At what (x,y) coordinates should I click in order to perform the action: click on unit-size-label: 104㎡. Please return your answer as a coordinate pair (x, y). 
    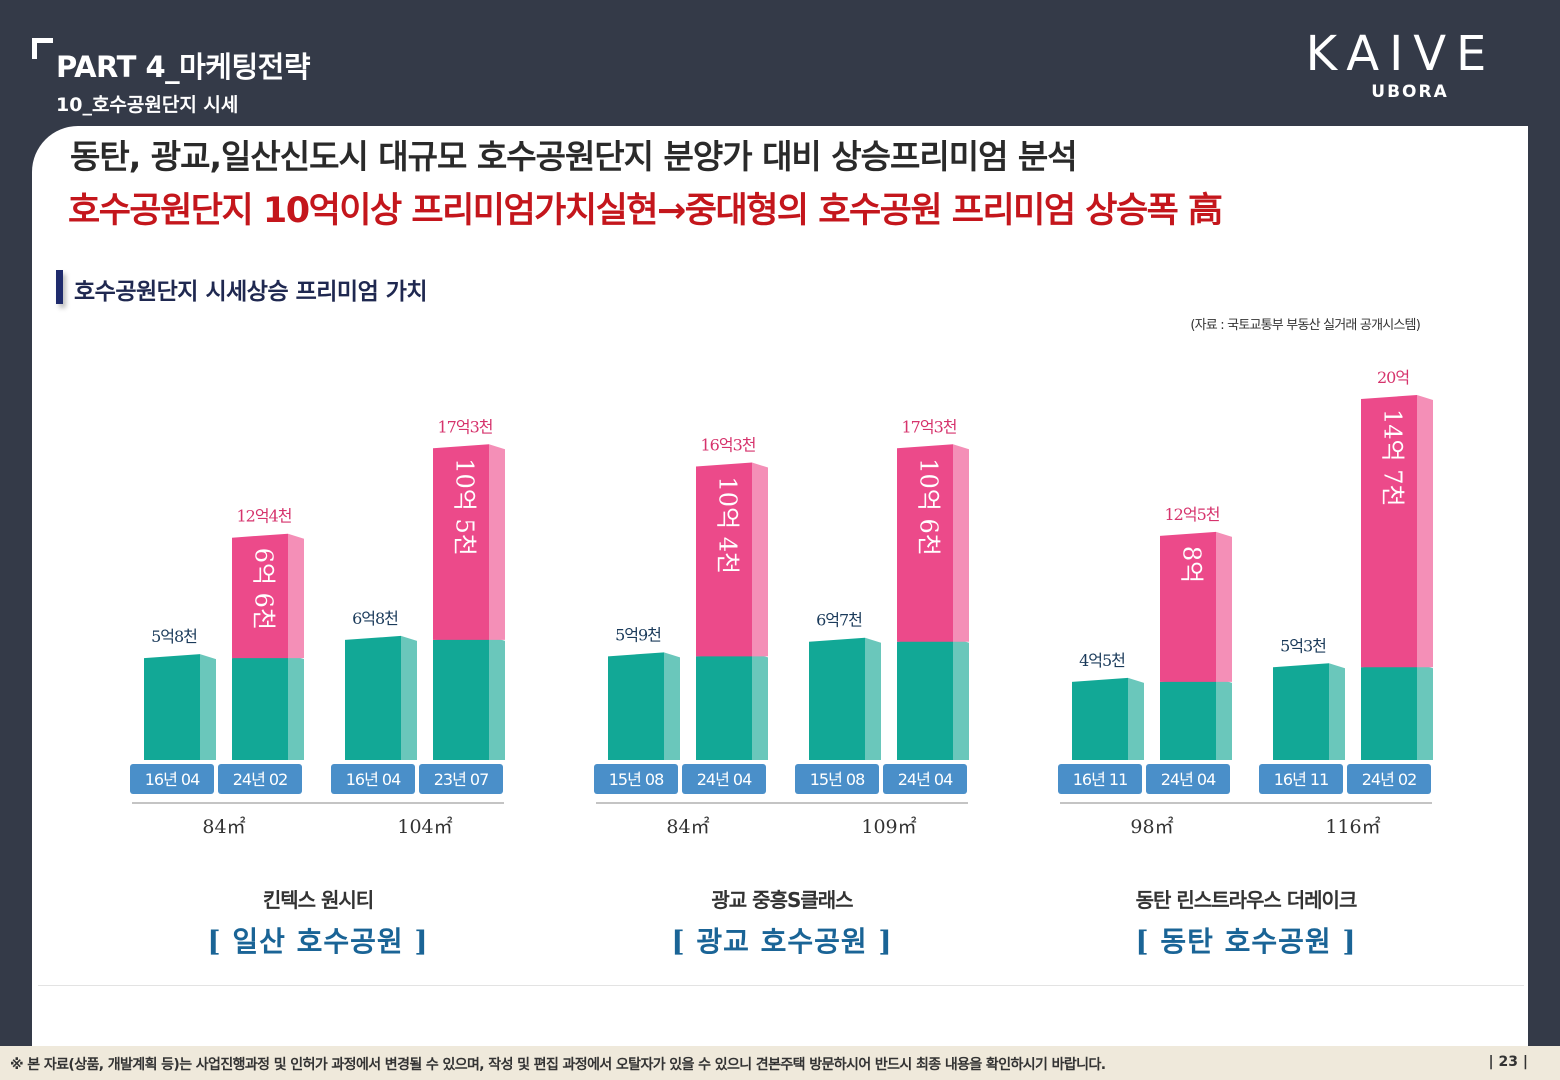
    Looking at the image, I should click on (424, 826).